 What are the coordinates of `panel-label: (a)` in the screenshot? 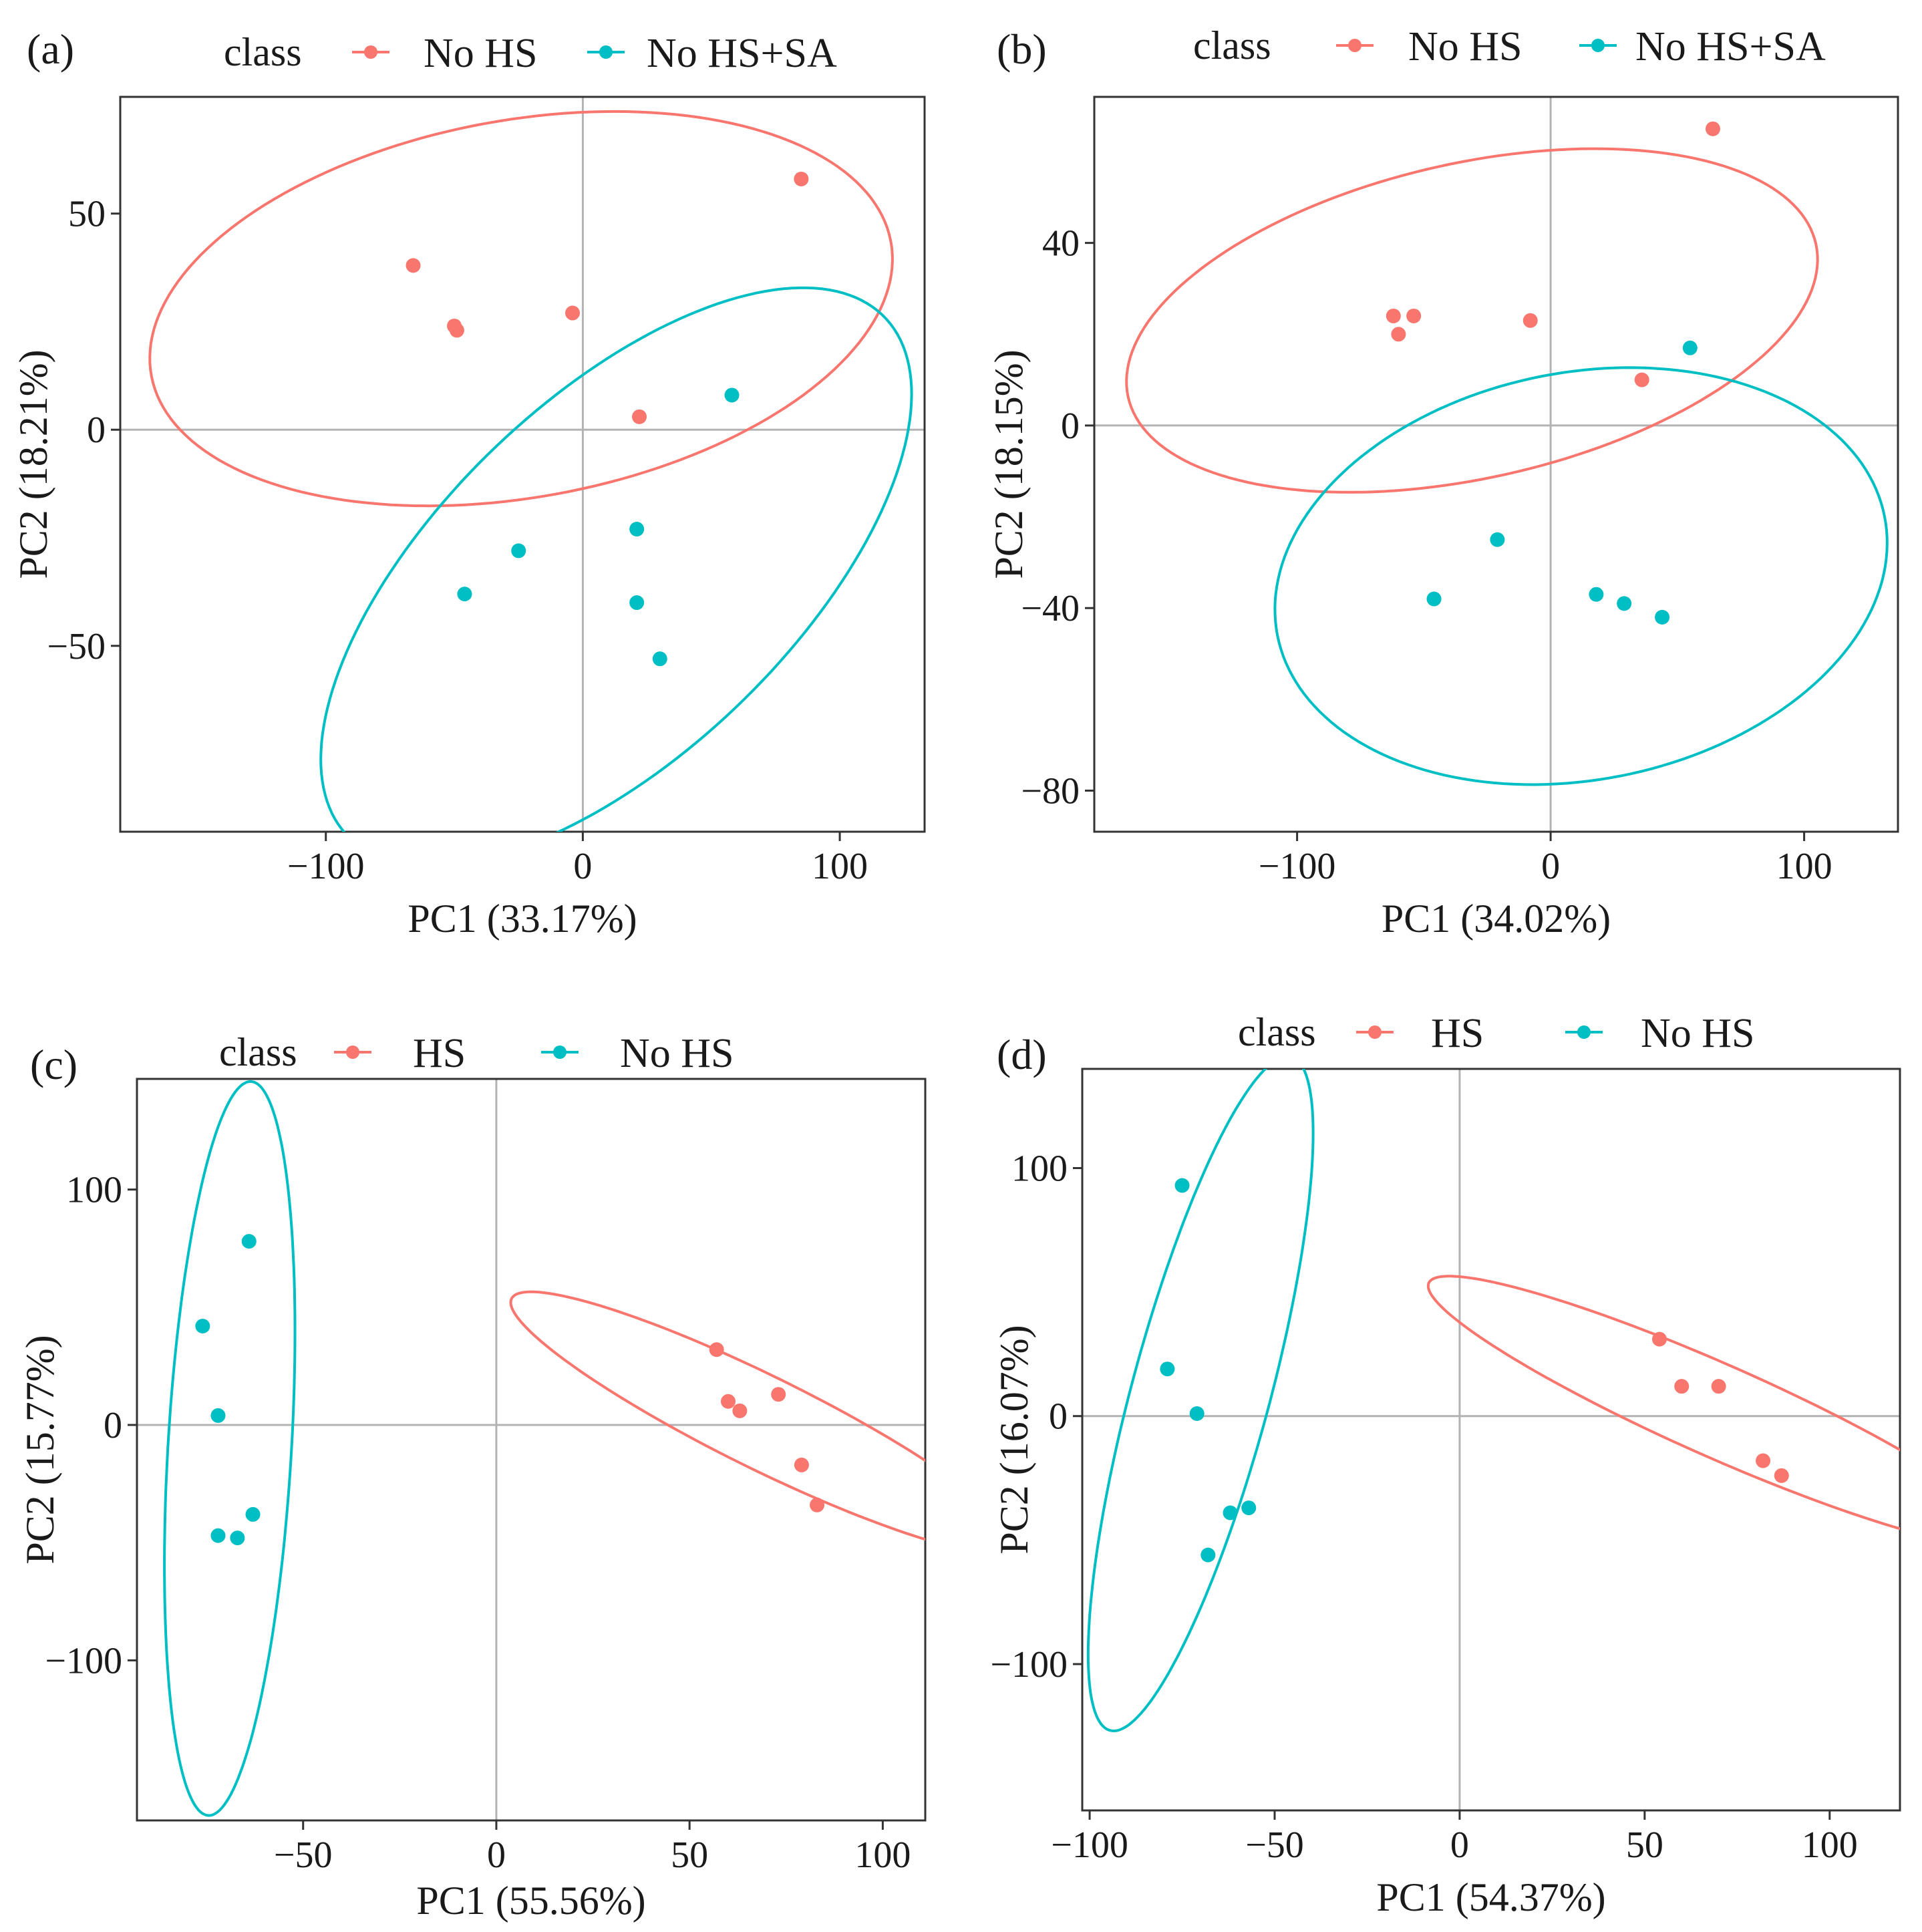 It's located at (50, 49).